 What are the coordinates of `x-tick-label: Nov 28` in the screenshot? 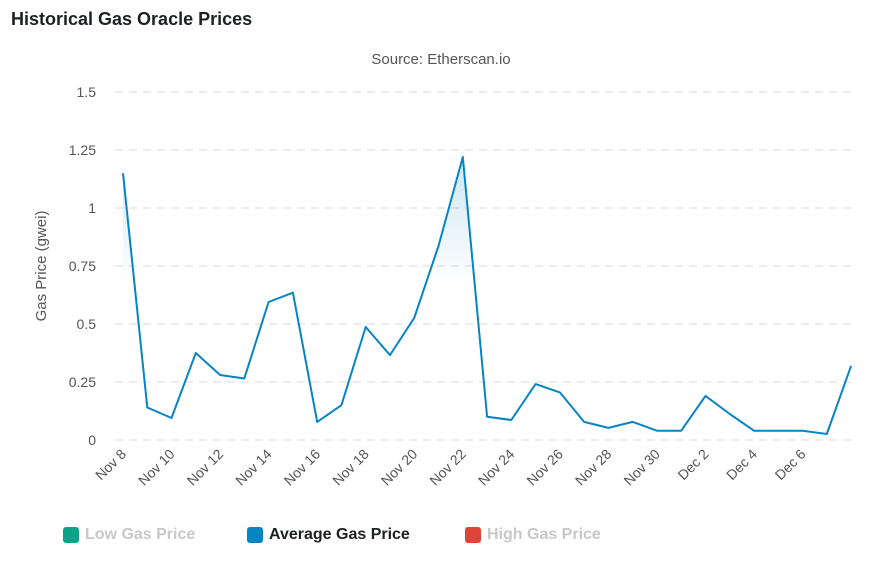 It's located at (593, 467).